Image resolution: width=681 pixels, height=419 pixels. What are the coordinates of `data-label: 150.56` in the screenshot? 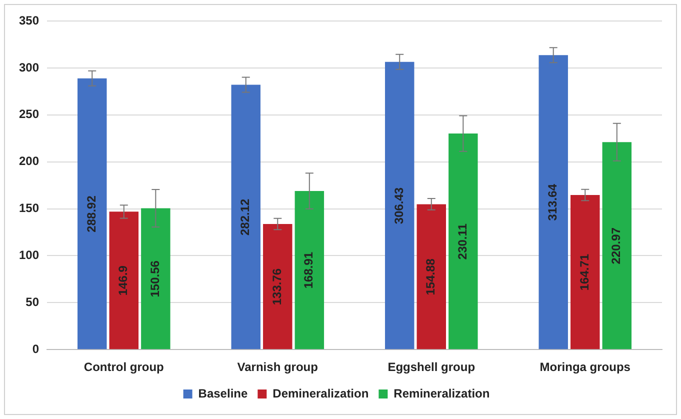 It's located at (155, 279).